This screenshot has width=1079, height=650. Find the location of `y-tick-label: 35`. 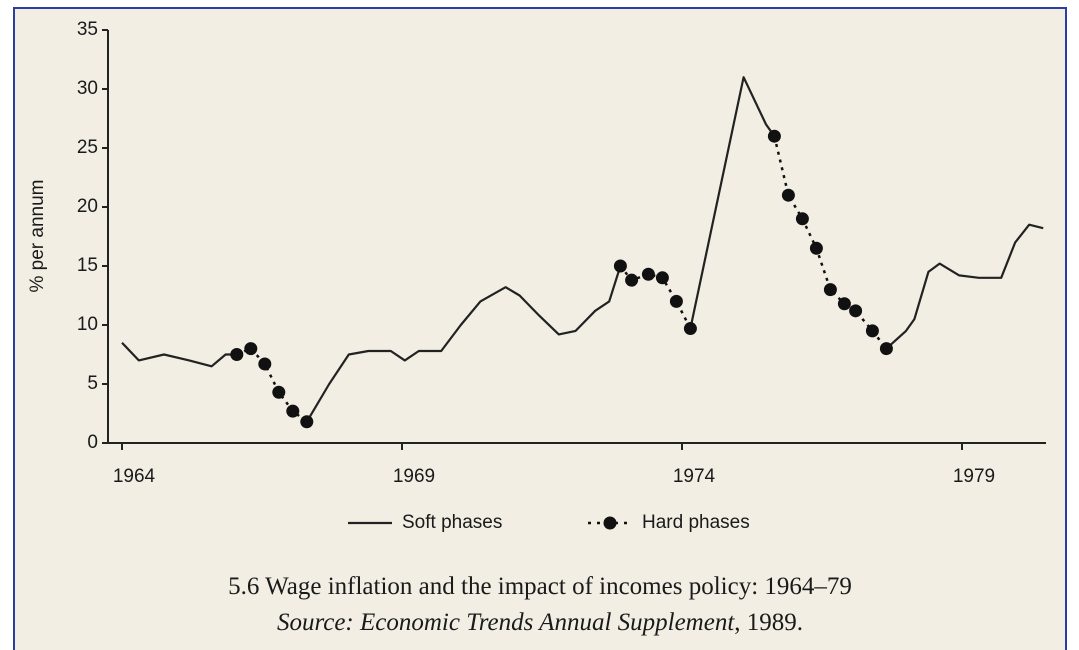

y-tick-label: 35 is located at coordinates (87, 29).